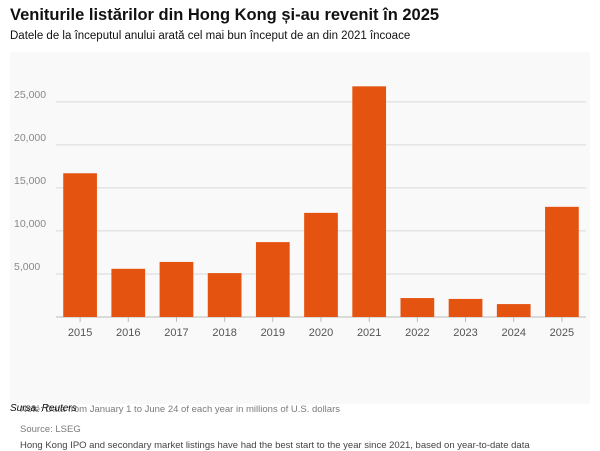 The image size is (600, 451). I want to click on y-tick-label: 10,000, so click(30, 224).